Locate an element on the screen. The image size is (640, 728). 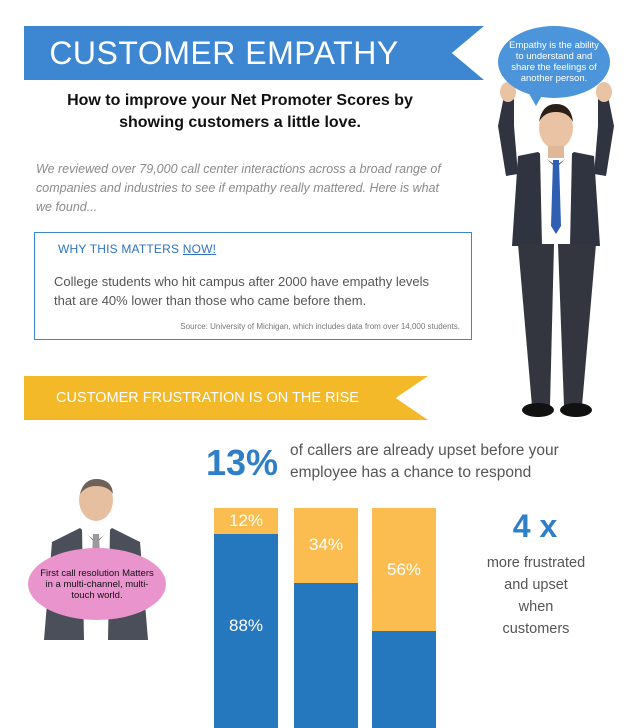
bar-label: 88% is located at coordinates (246, 625).